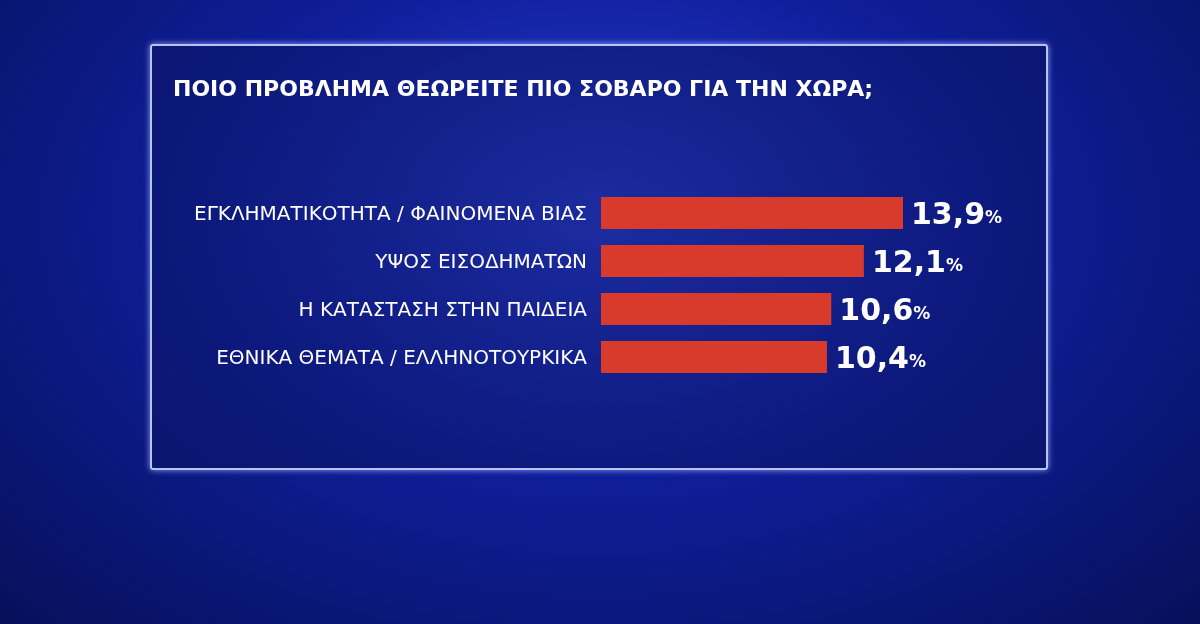 This screenshot has height=624, width=1200. What do you see at coordinates (402, 357) in the screenshot?
I see `y-tick-label: ΕΘΝΙΚΑ ΘΕΜΑΤΑ / ΕΛΛΗΝΟΤΟΥΡΚΙΚΑ` at bounding box center [402, 357].